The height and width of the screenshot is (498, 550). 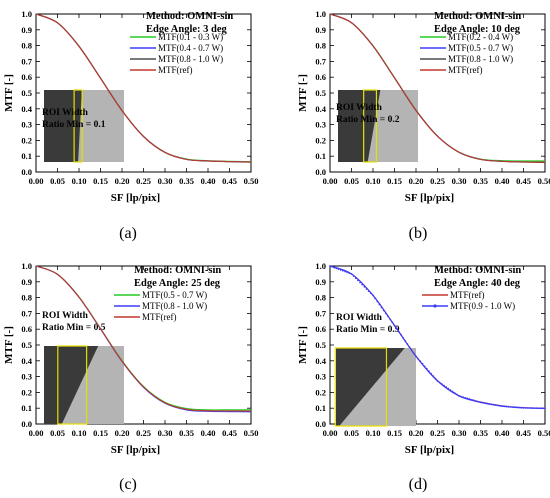 I want to click on x-tick-label: 0.20, so click(x=416, y=181).